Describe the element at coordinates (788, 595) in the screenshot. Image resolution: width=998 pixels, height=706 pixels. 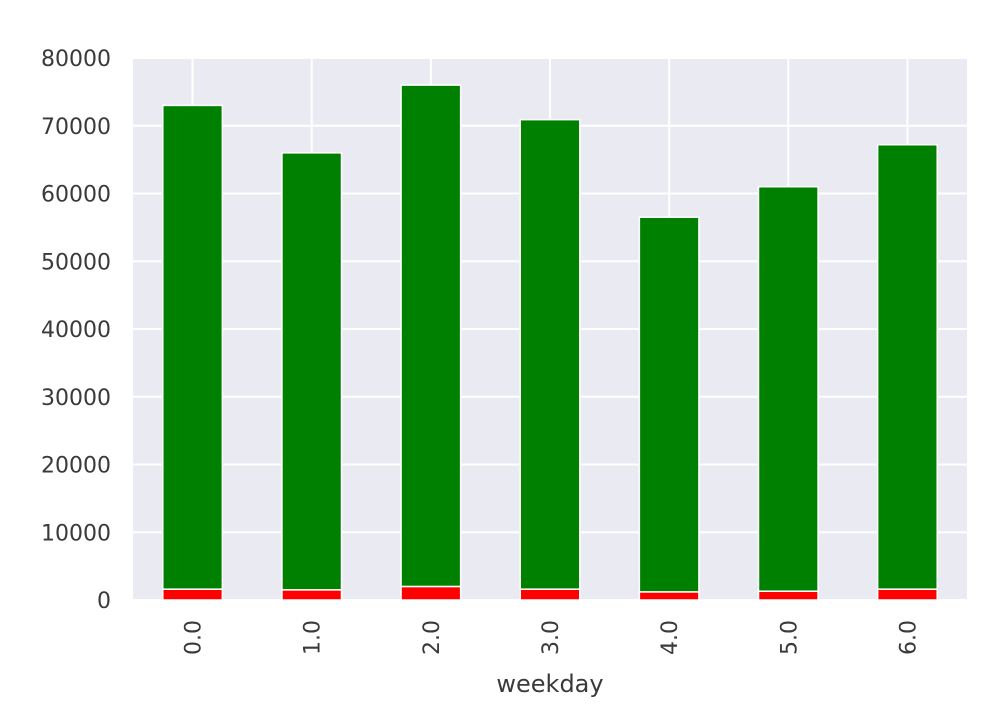
I see `bar-segment-5.0-series-0` at that location.